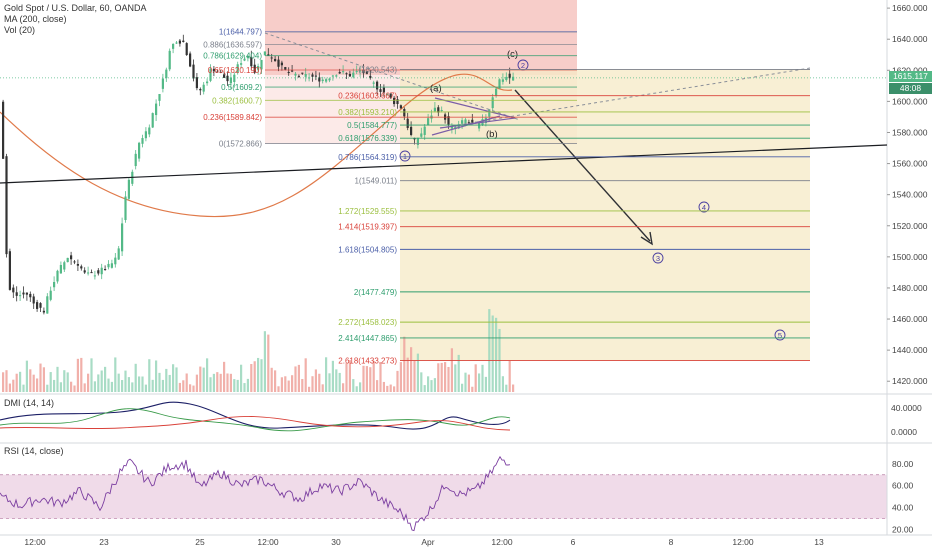 This screenshot has width=932, height=550. Describe the element at coordinates (367, 338) in the screenshot. I see `fib-ext-label: 2.414(1447.865)` at that location.